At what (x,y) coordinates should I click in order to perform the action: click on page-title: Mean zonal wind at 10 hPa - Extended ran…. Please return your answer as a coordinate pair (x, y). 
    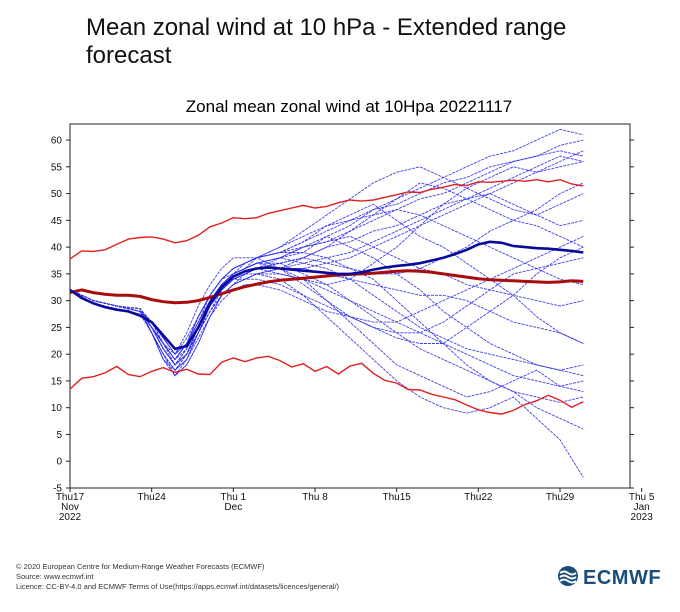
    Looking at the image, I should click on (326, 41).